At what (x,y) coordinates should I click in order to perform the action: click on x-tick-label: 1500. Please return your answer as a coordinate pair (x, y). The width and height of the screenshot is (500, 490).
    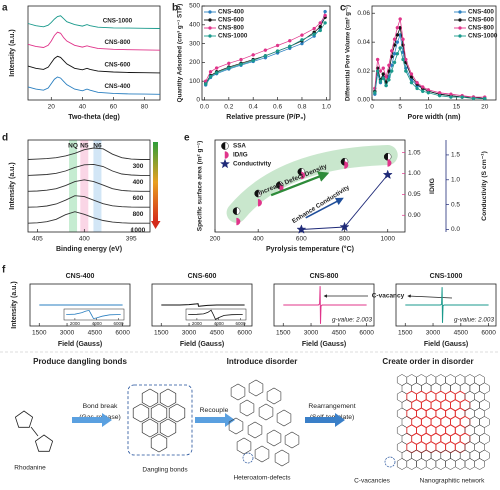
    Looking at the image, I should click on (283, 333).